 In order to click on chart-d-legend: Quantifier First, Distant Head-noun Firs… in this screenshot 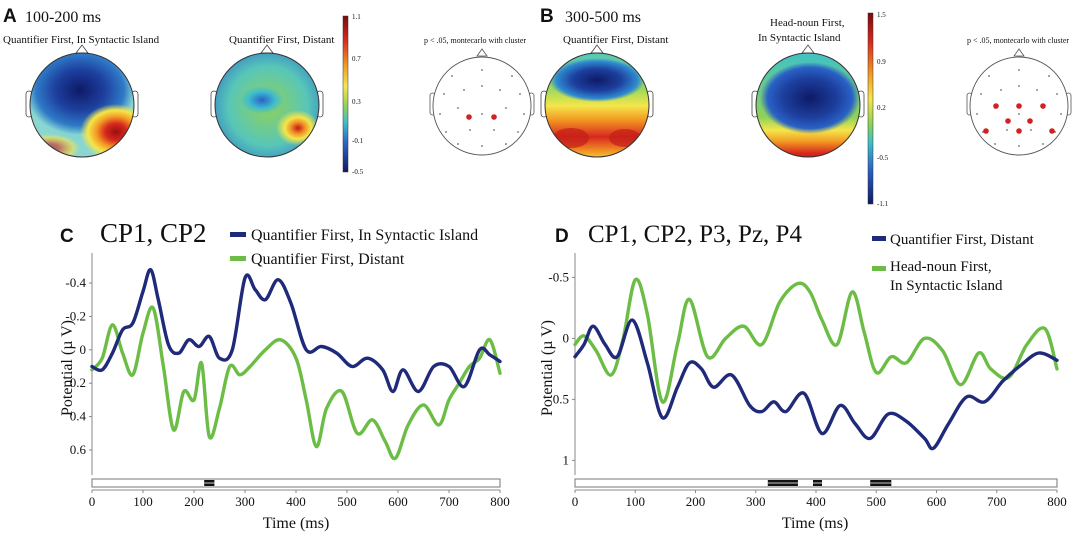, I will do `click(953, 263)`.